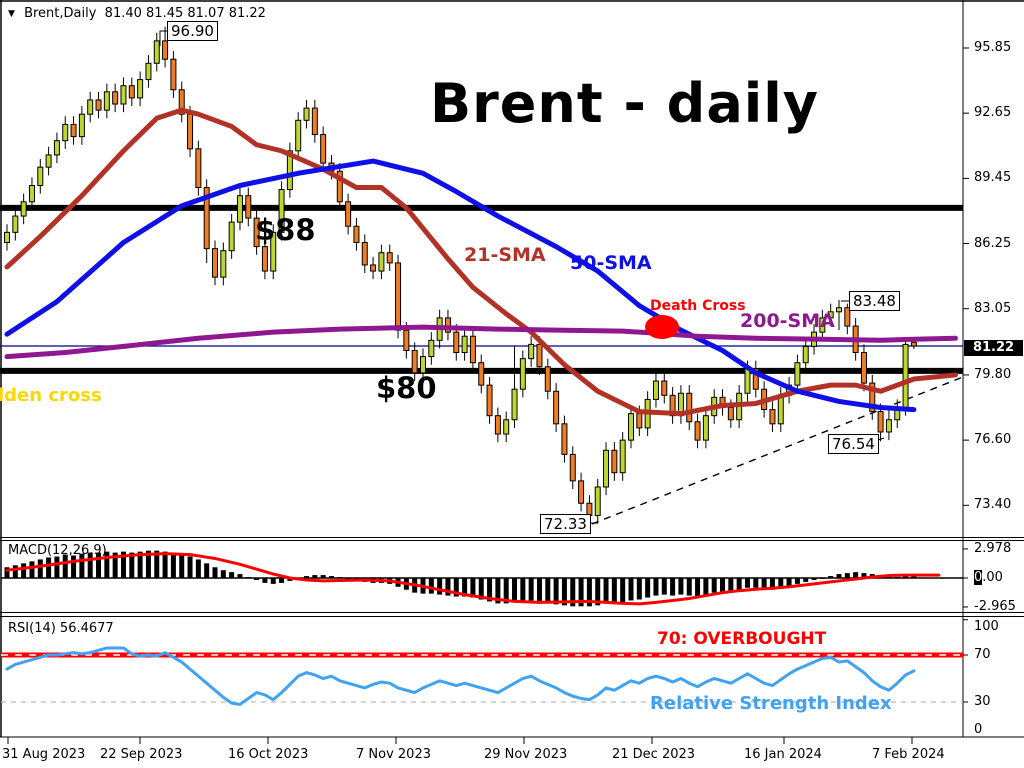 The width and height of the screenshot is (1024, 768). What do you see at coordinates (993, 113) in the screenshot?
I see `axis-label: 92.65` at bounding box center [993, 113].